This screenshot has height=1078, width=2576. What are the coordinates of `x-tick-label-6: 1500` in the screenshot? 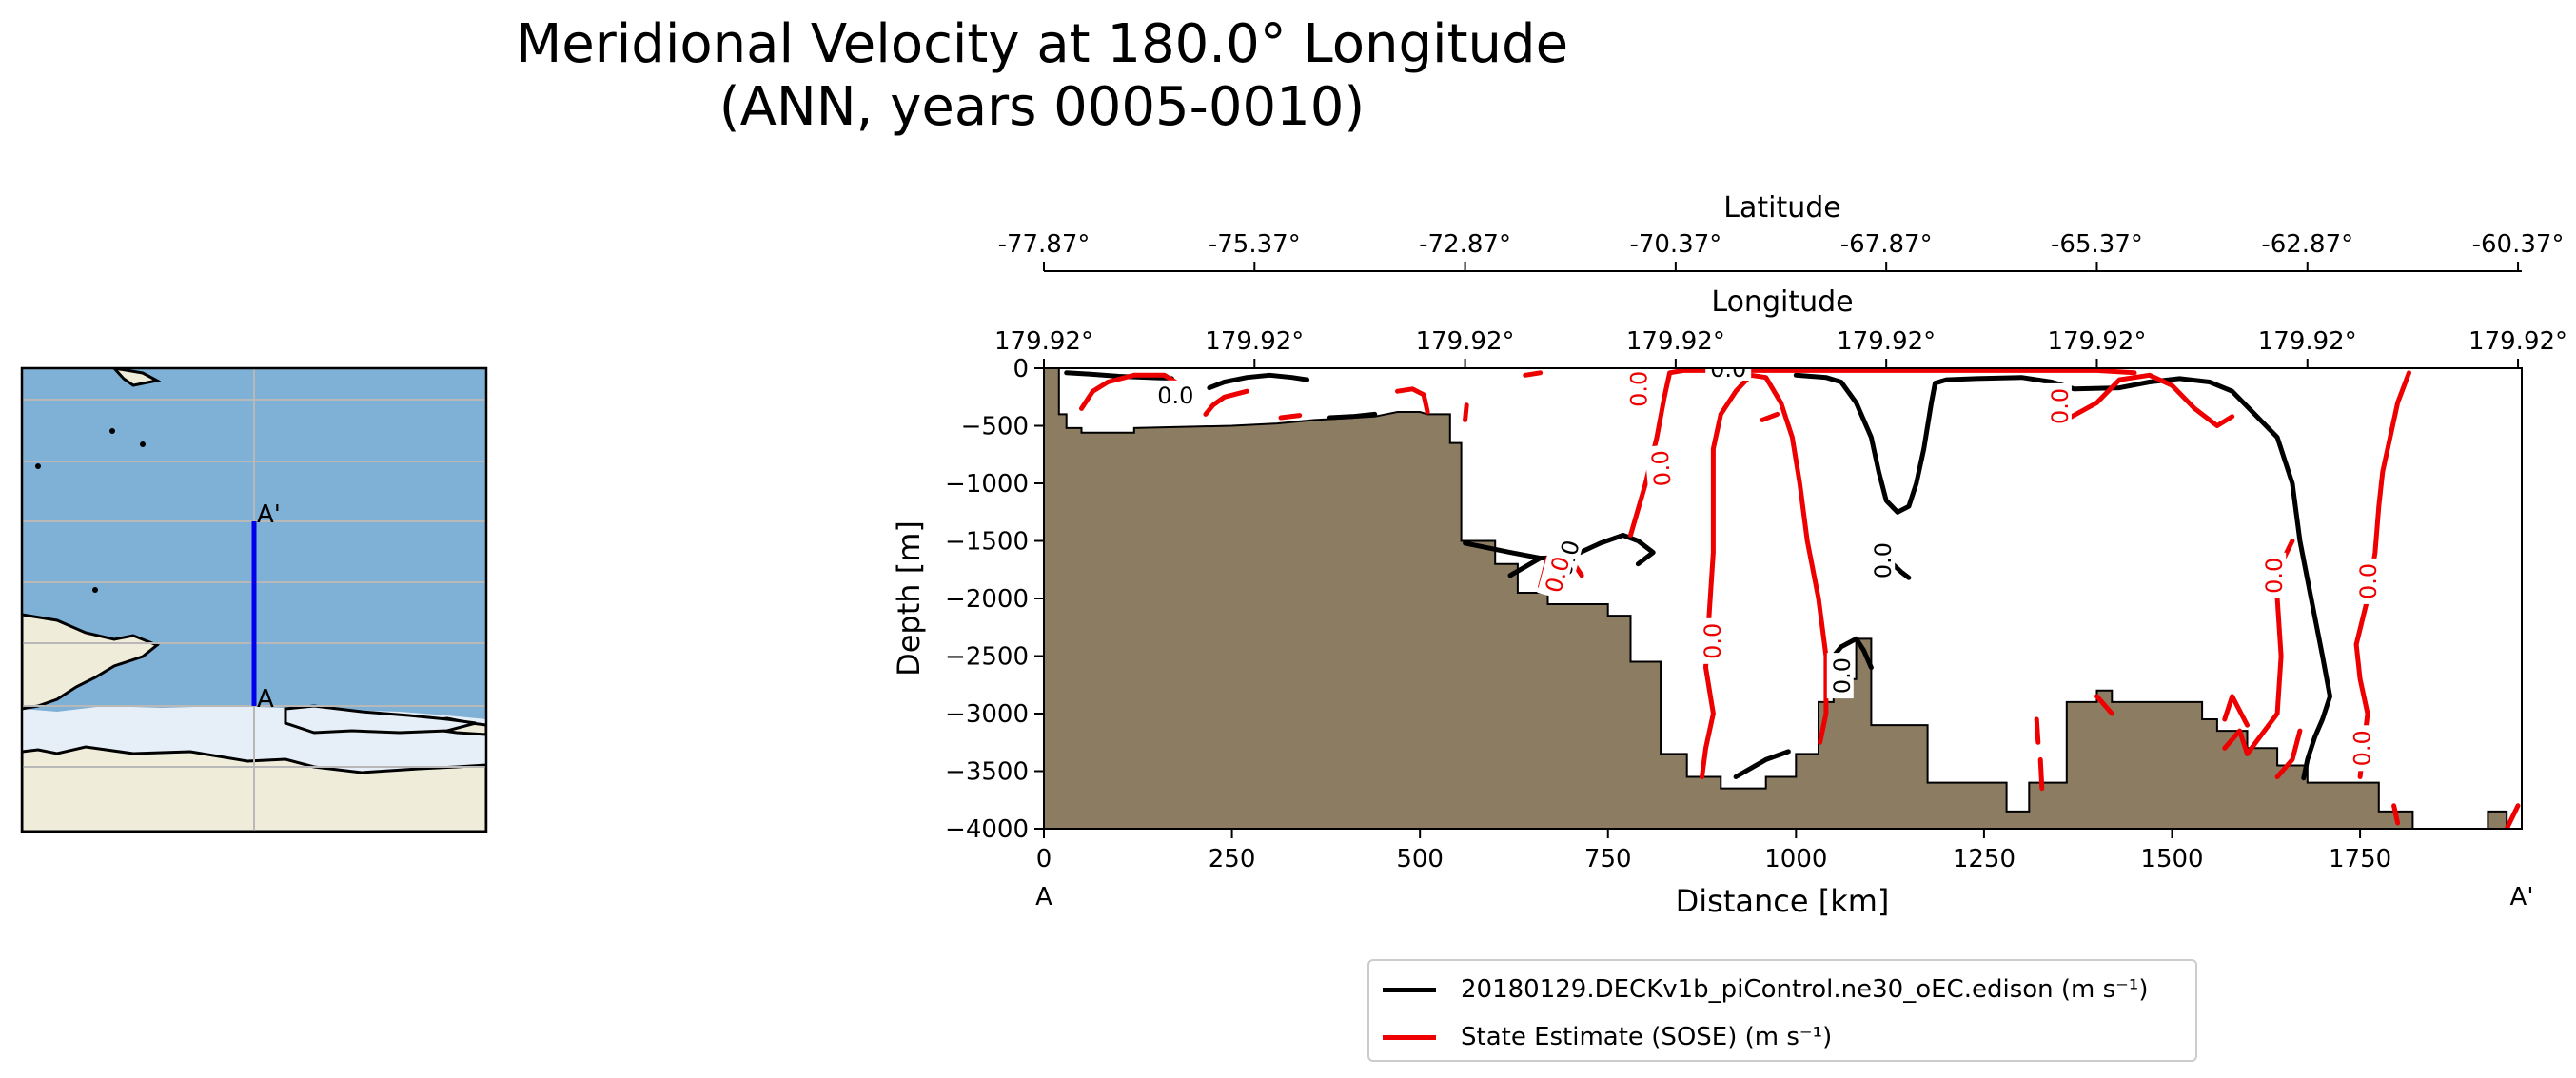 It's located at (2171, 859).